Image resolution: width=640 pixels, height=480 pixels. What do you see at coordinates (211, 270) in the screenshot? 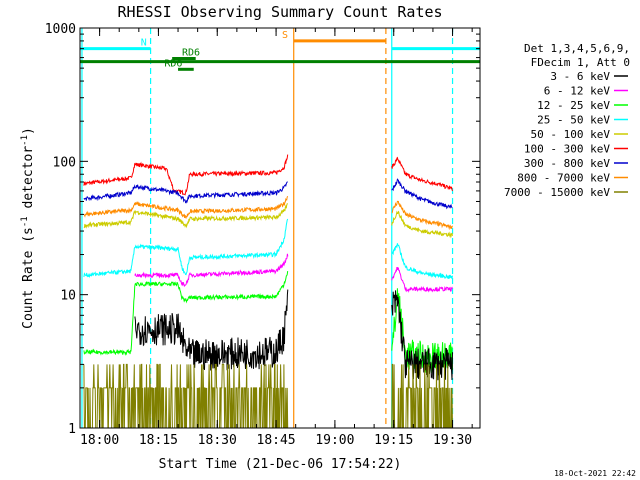
I see `series-line-5-orbit1` at bounding box center [211, 270].